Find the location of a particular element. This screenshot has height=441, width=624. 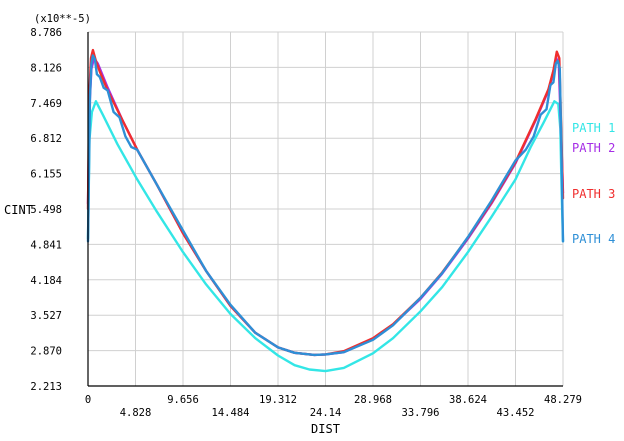

x-tick-label: 19.312 is located at coordinates (278, 400).